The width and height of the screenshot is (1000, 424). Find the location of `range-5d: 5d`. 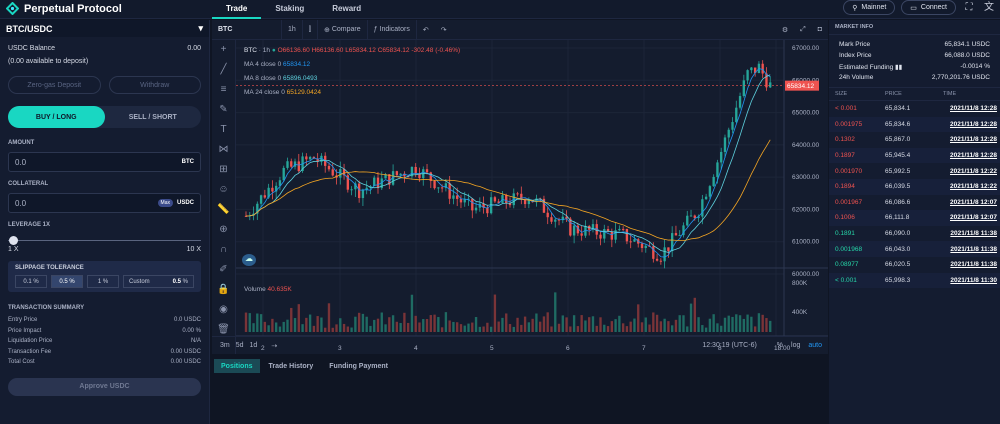

range-5d: 5d is located at coordinates (239, 345).